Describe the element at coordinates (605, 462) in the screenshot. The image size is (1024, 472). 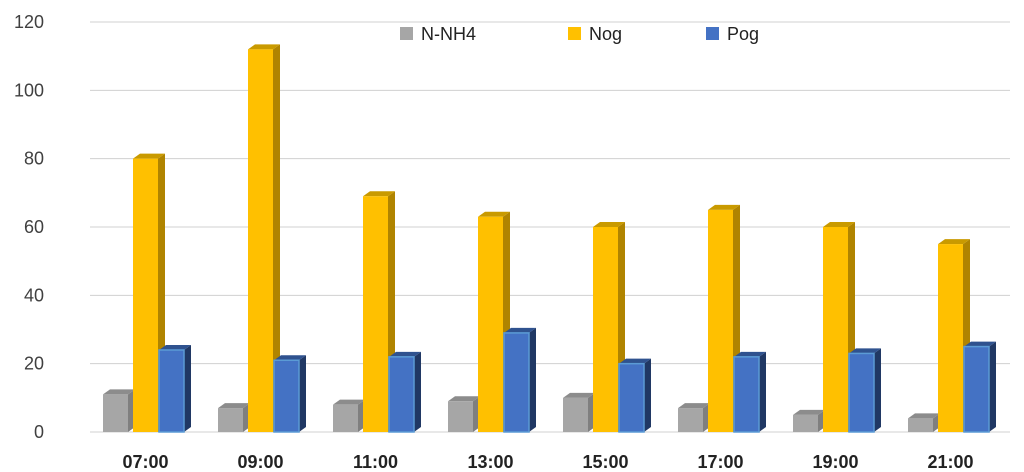
I see `x-tick-label: 15:00` at that location.